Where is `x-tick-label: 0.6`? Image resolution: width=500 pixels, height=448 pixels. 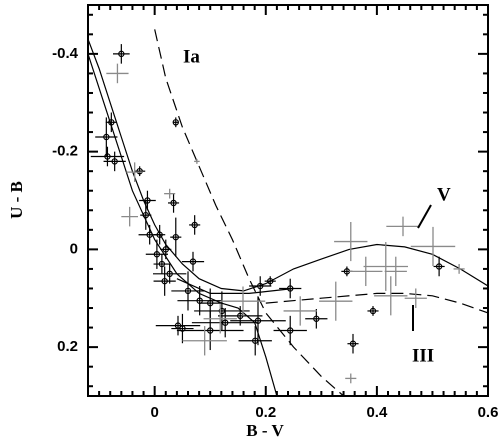
x-tick-label: 0.6 is located at coordinates (488, 412).